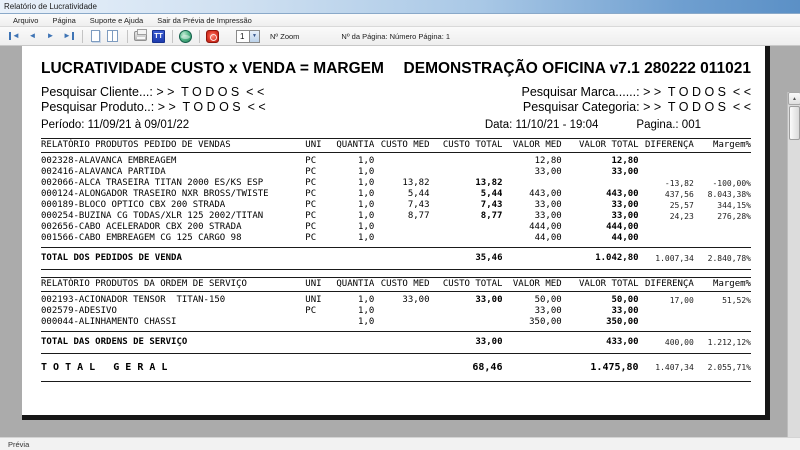 This screenshot has height=450, width=800. I want to click on print-button, so click(140, 36).